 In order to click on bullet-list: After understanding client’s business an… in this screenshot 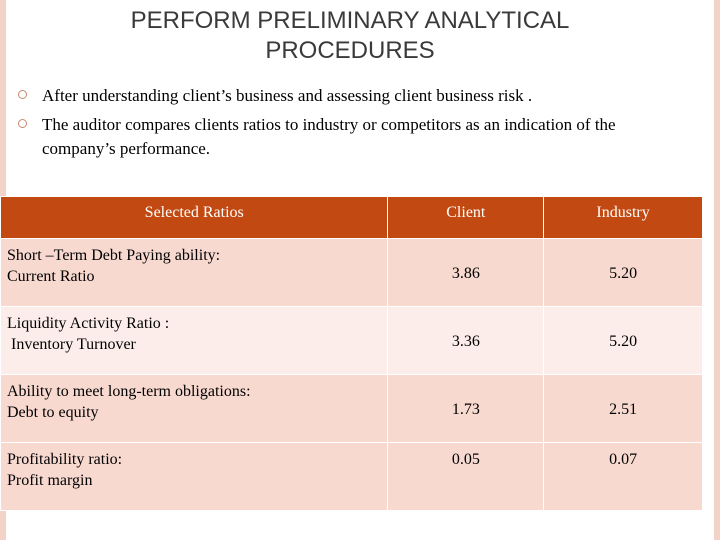, I will do `click(334, 125)`.